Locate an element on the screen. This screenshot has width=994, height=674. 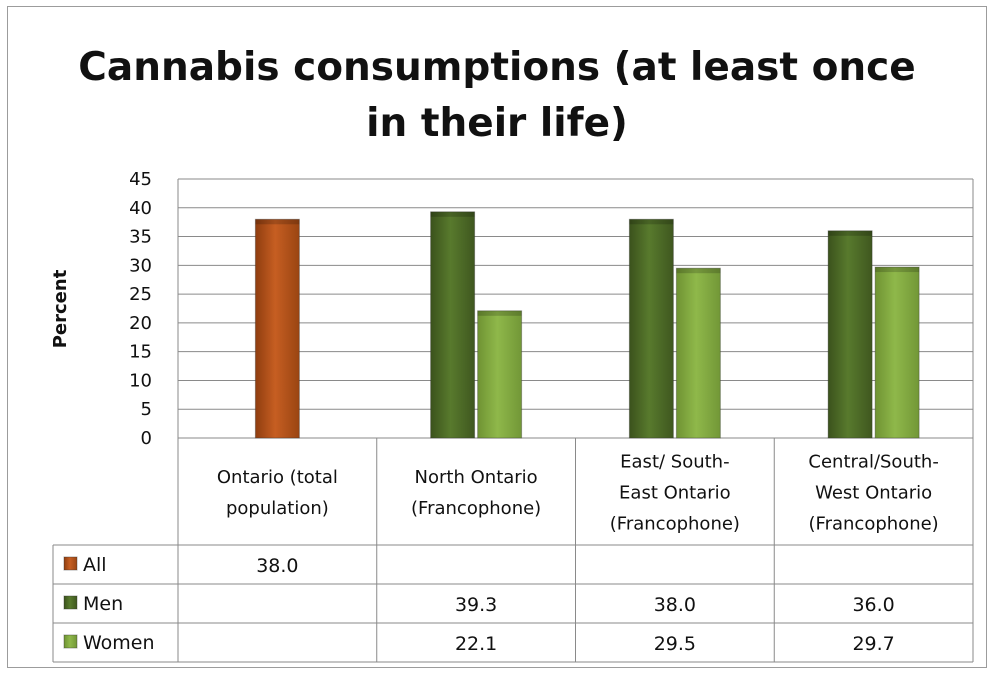
data-label: 29.7 is located at coordinates (873, 644).